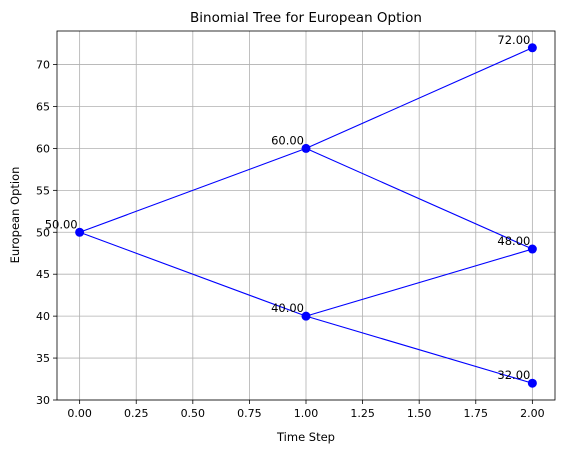 The height and width of the screenshot is (453, 563). What do you see at coordinates (532, 413) in the screenshot?
I see `x-tick-label: 2.00` at bounding box center [532, 413].